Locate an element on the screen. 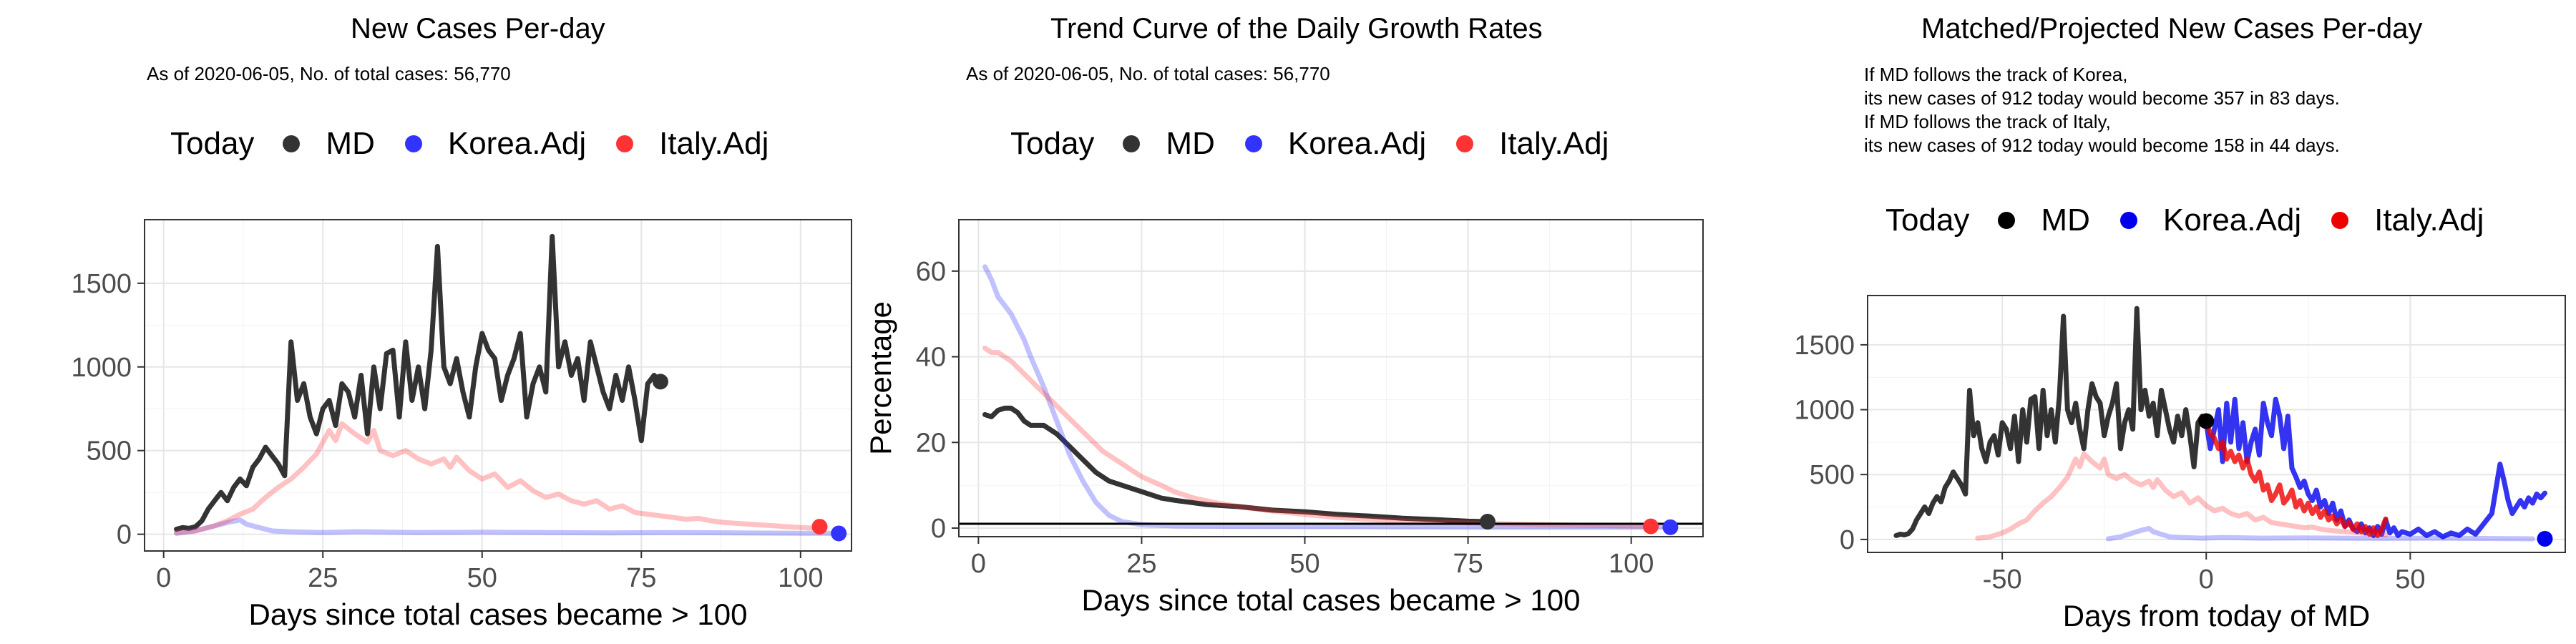 The height and width of the screenshot is (644, 2576). projection-note-line: If MD follows the track of Italy, is located at coordinates (1987, 122).